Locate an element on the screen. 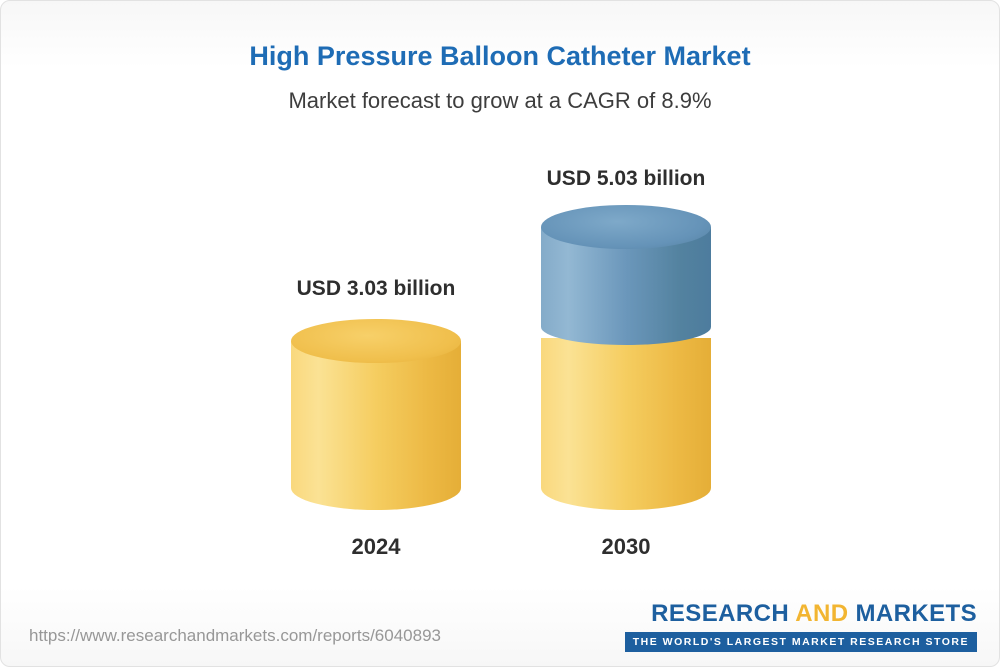  brand-word-research: RESEARCH is located at coordinates (720, 613).